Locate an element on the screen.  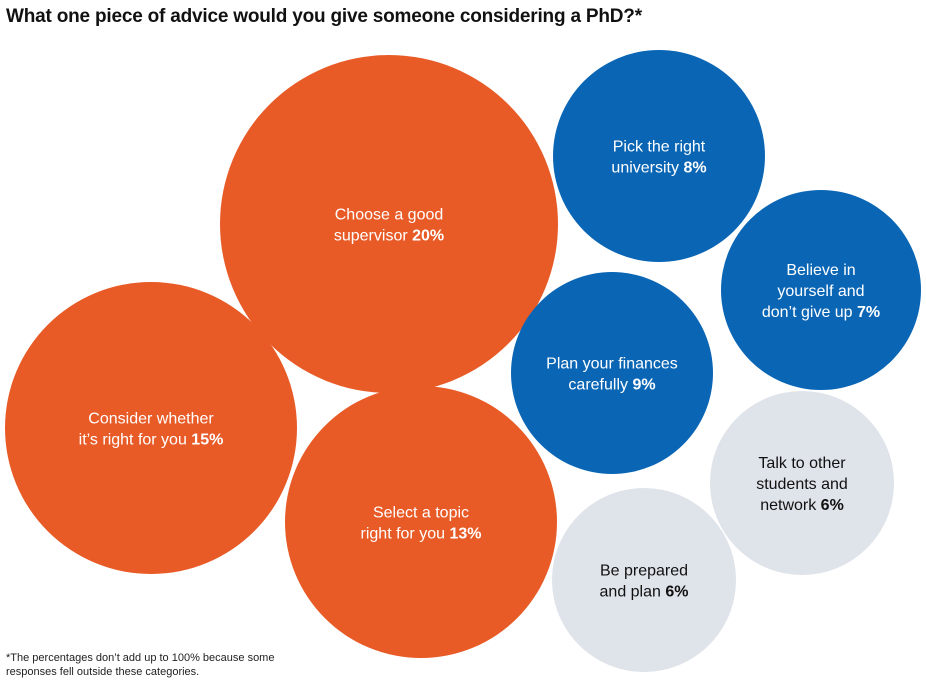
bubble-label: Select a topic right for you 13% is located at coordinates (421, 524).